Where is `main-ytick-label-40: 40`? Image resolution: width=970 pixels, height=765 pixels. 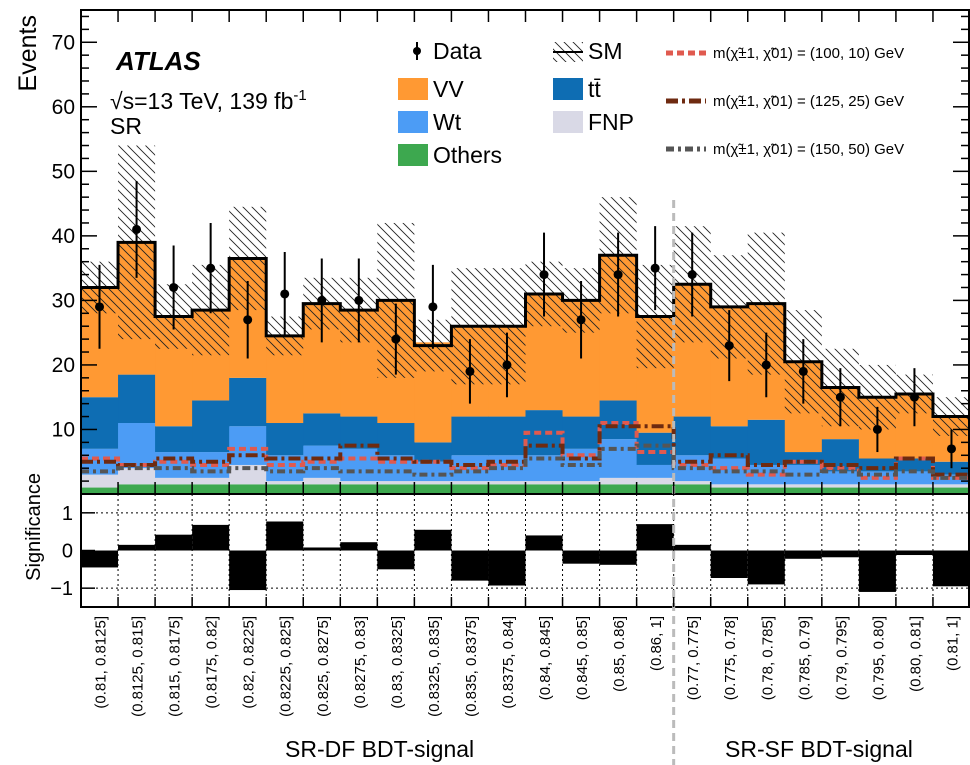
main-ytick-label-40: 40 is located at coordinates (63, 236).